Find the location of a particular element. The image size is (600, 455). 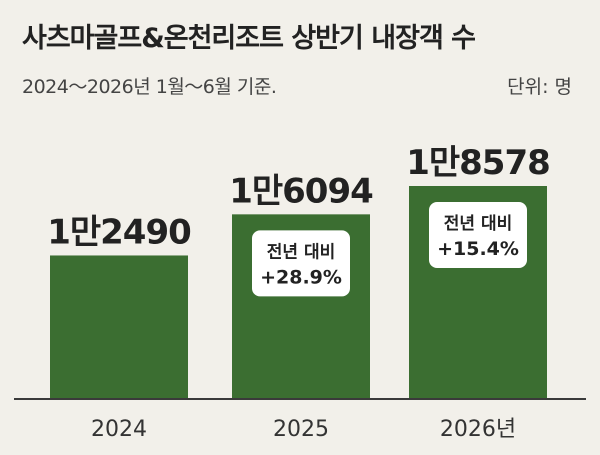

category-label-0: 2024 is located at coordinates (119, 429).